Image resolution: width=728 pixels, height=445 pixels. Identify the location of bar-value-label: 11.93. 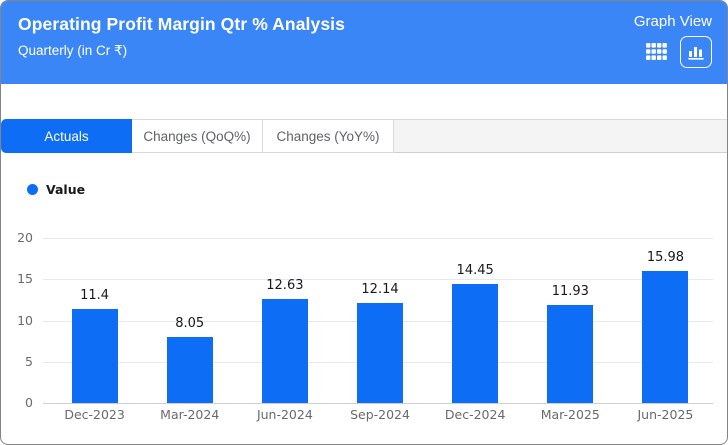
(570, 291).